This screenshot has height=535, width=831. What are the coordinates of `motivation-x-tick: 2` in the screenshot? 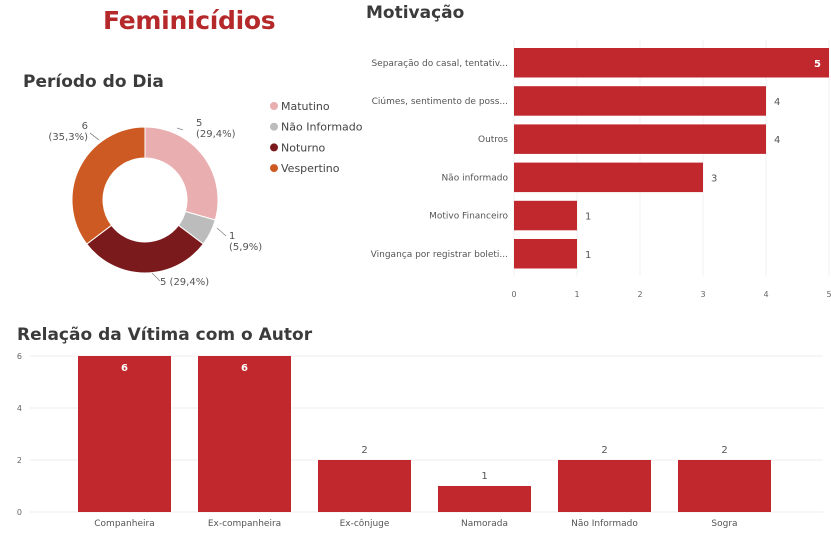 It's located at (639, 294).